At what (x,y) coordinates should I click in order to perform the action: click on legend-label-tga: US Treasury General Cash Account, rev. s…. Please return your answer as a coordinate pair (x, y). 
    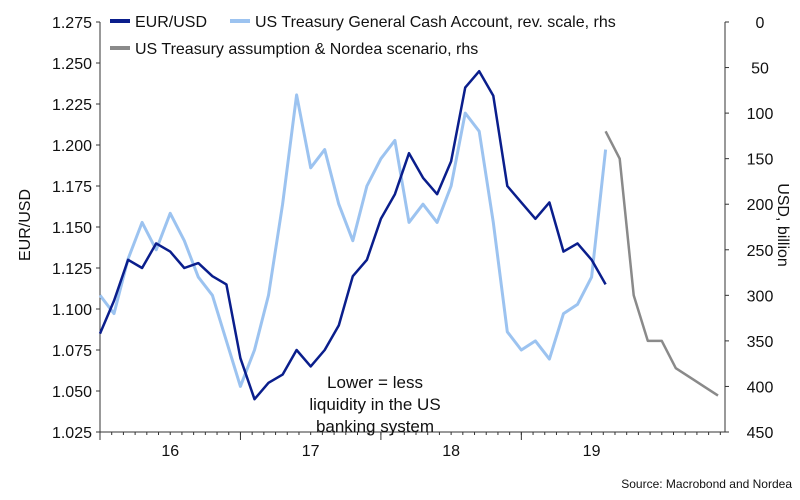
    Looking at the image, I should click on (435, 22).